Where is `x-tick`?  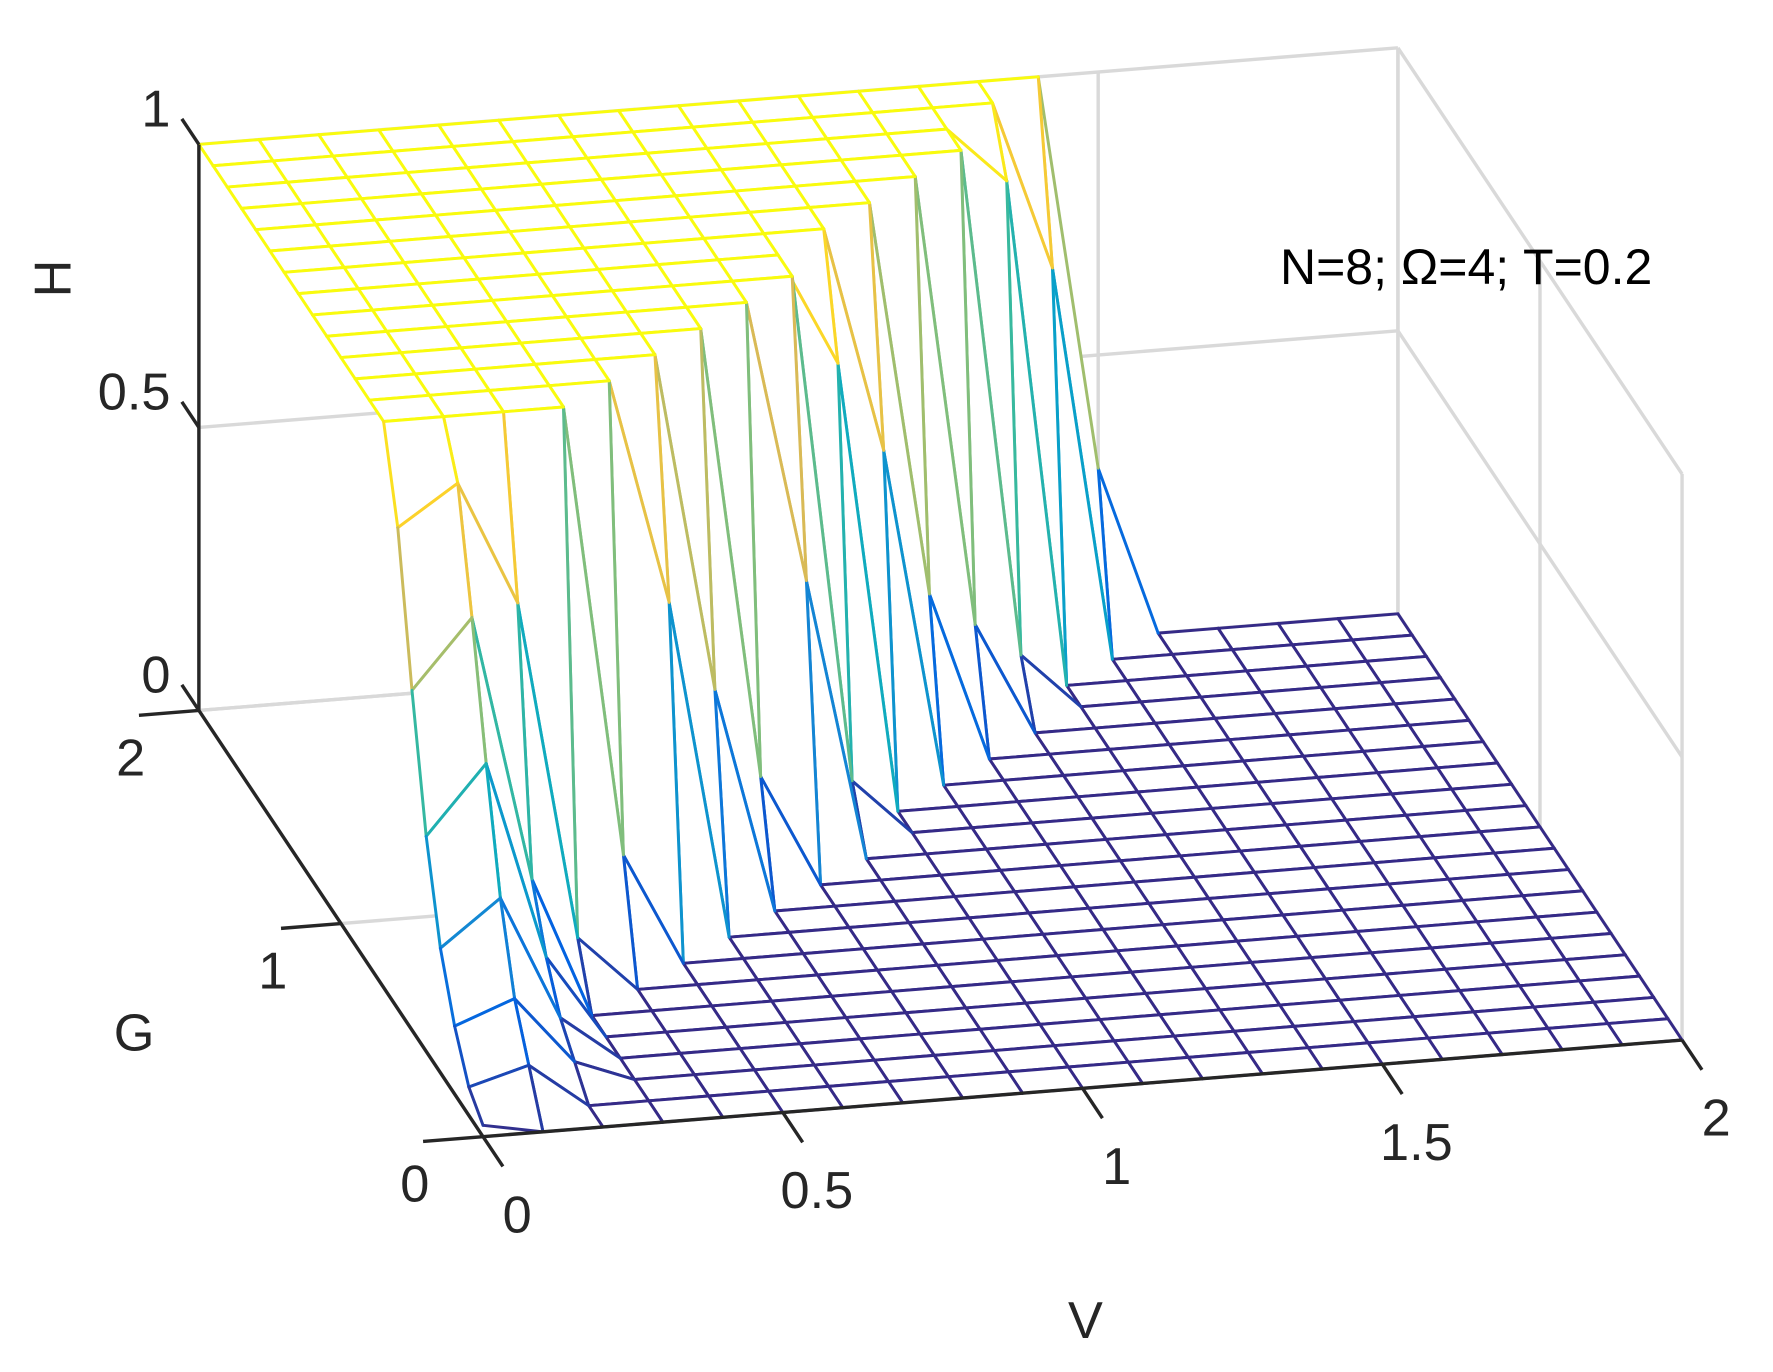
x-tick is located at coordinates (793, 1127).